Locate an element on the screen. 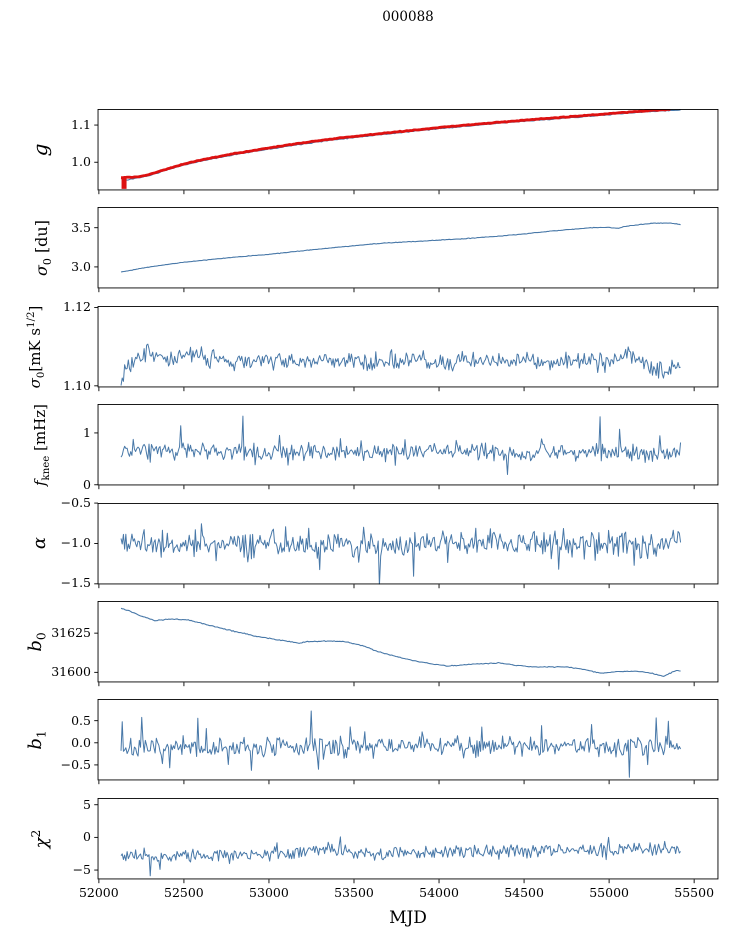 Image resolution: width=729 pixels, height=944 pixels. y-tick-label-sigma0-mK: 1.10 is located at coordinates (77, 385).